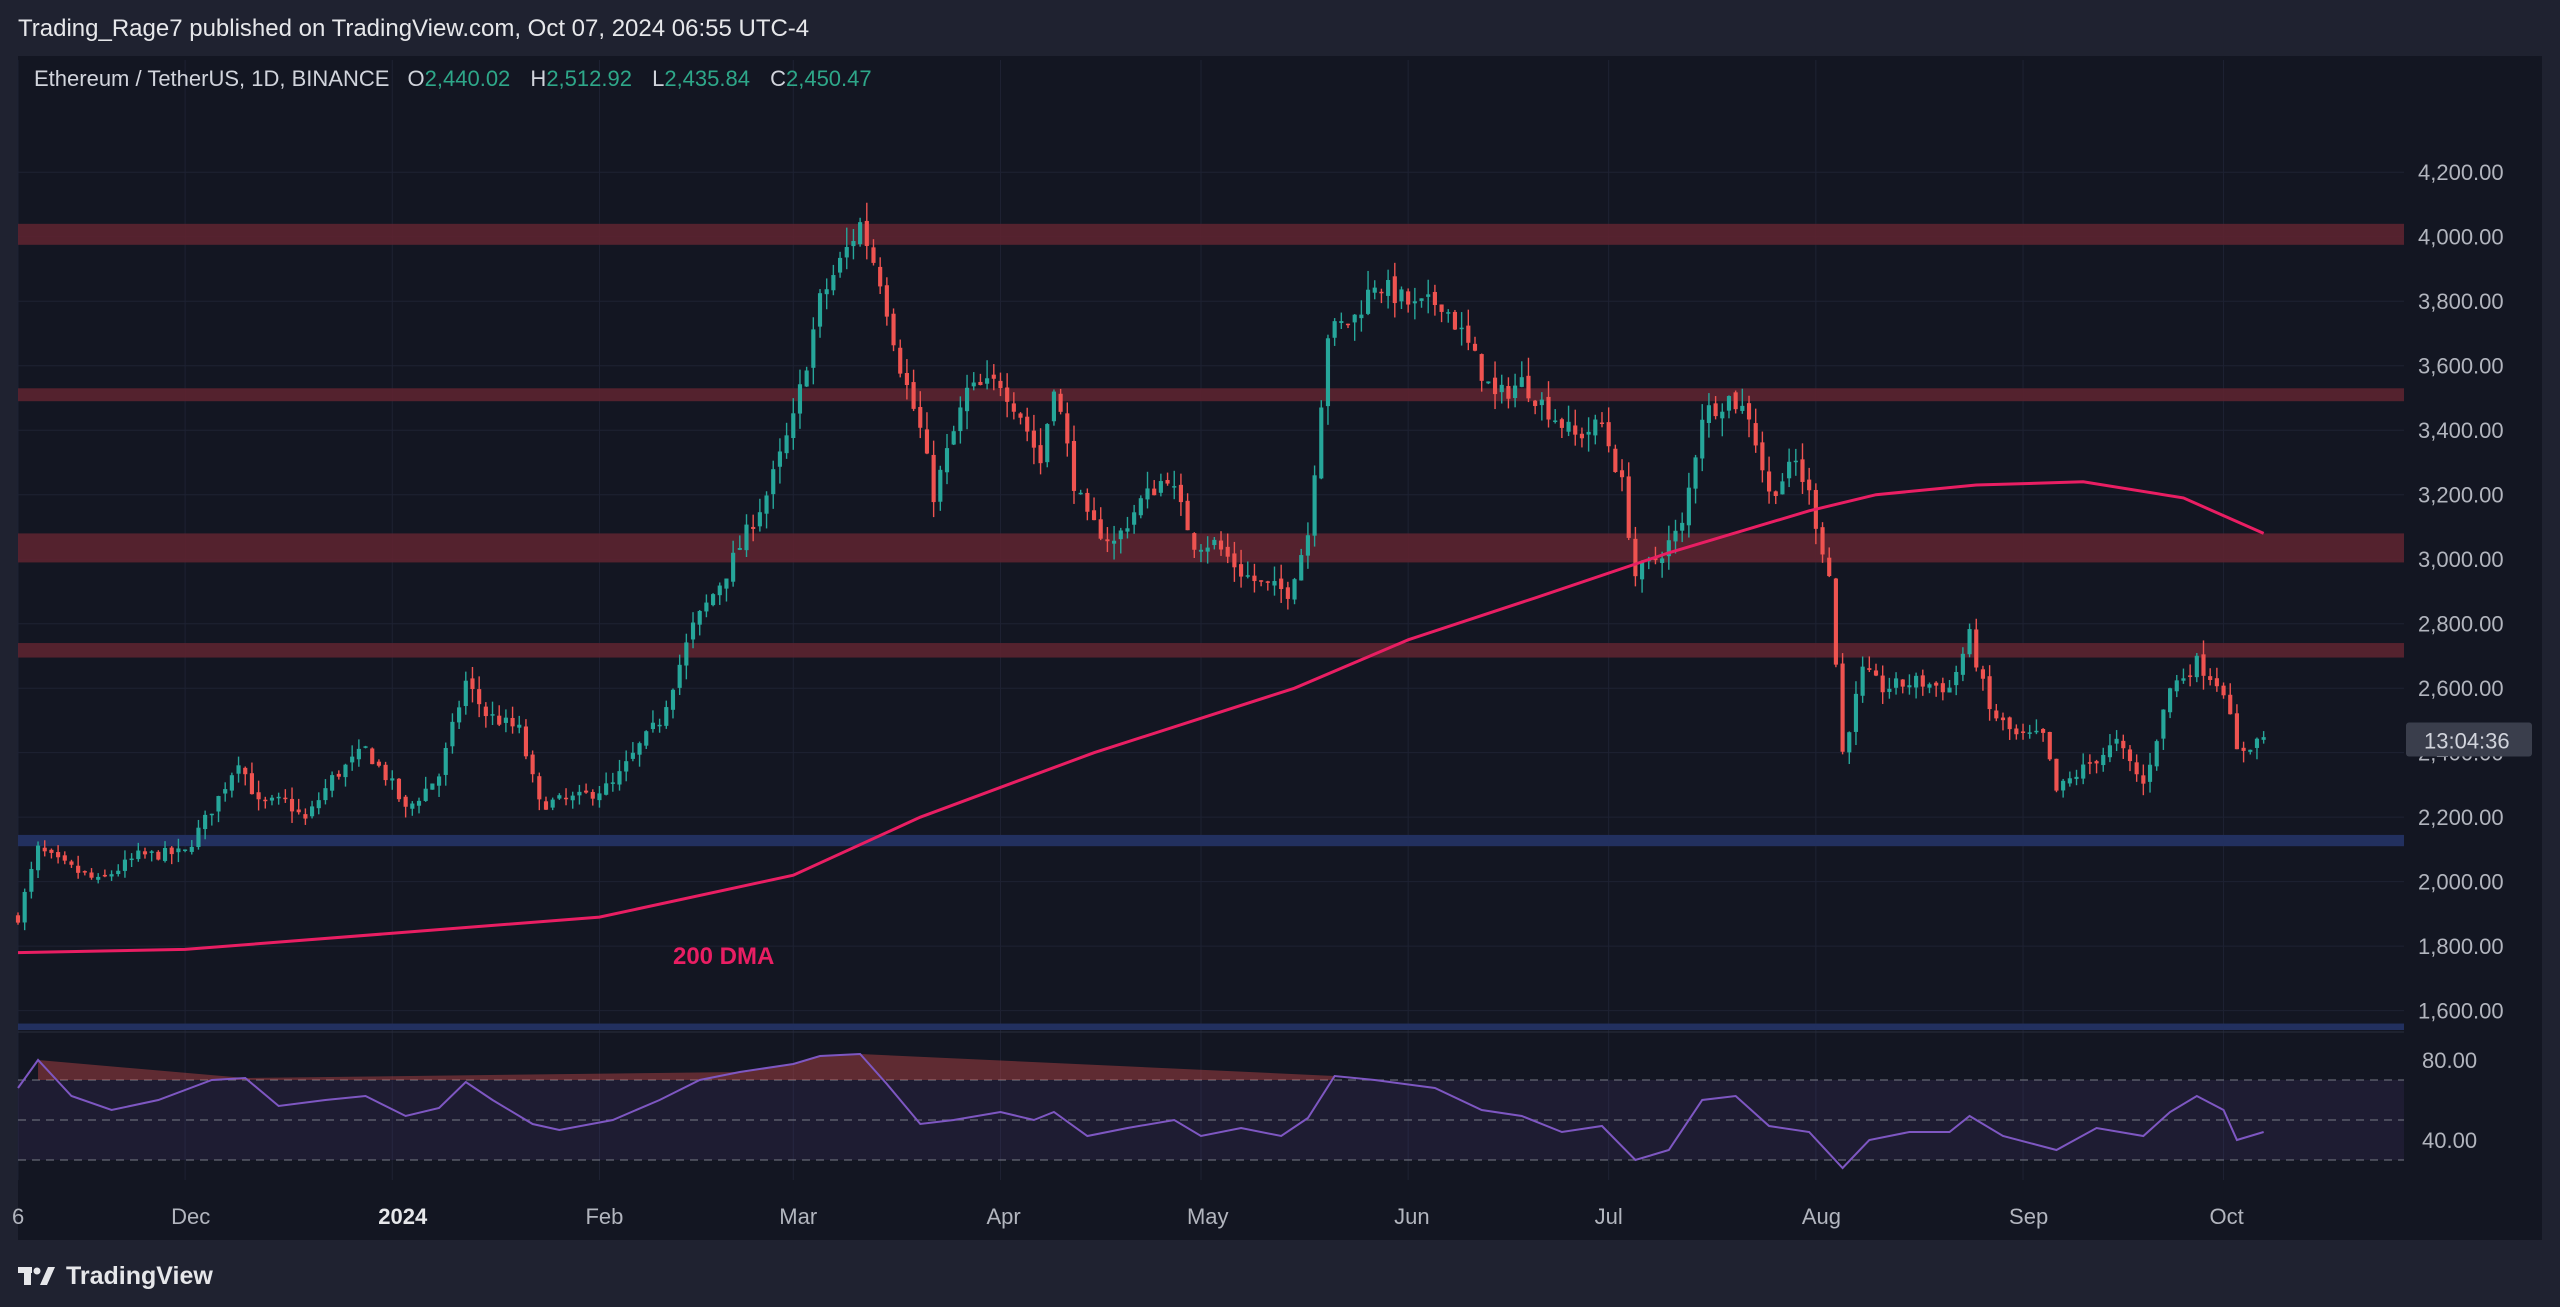  What do you see at coordinates (2461, 172) in the screenshot?
I see `price-tick-label: 4,200.00` at bounding box center [2461, 172].